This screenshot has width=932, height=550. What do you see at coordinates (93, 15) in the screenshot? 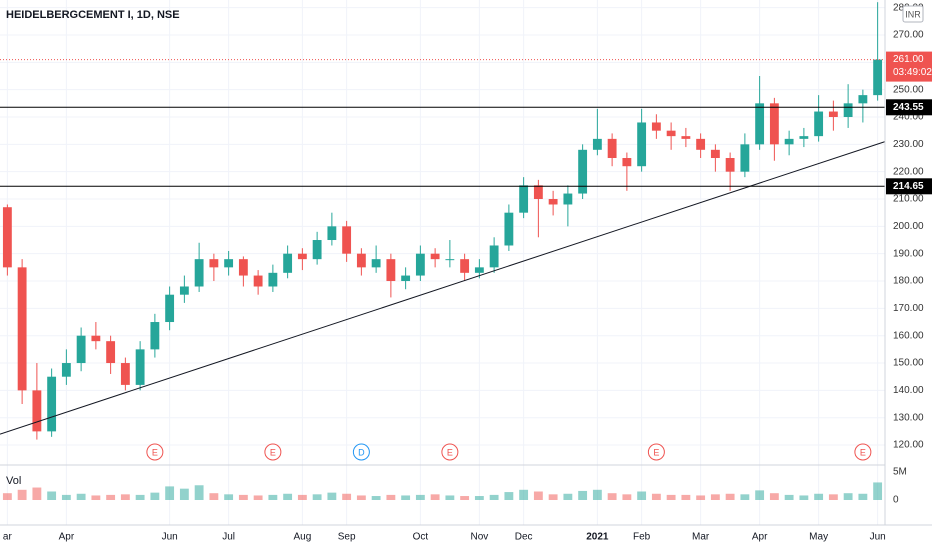
I see `chart-title: HEIDELBERGCEMENT I, 1D, NSE` at bounding box center [93, 15].